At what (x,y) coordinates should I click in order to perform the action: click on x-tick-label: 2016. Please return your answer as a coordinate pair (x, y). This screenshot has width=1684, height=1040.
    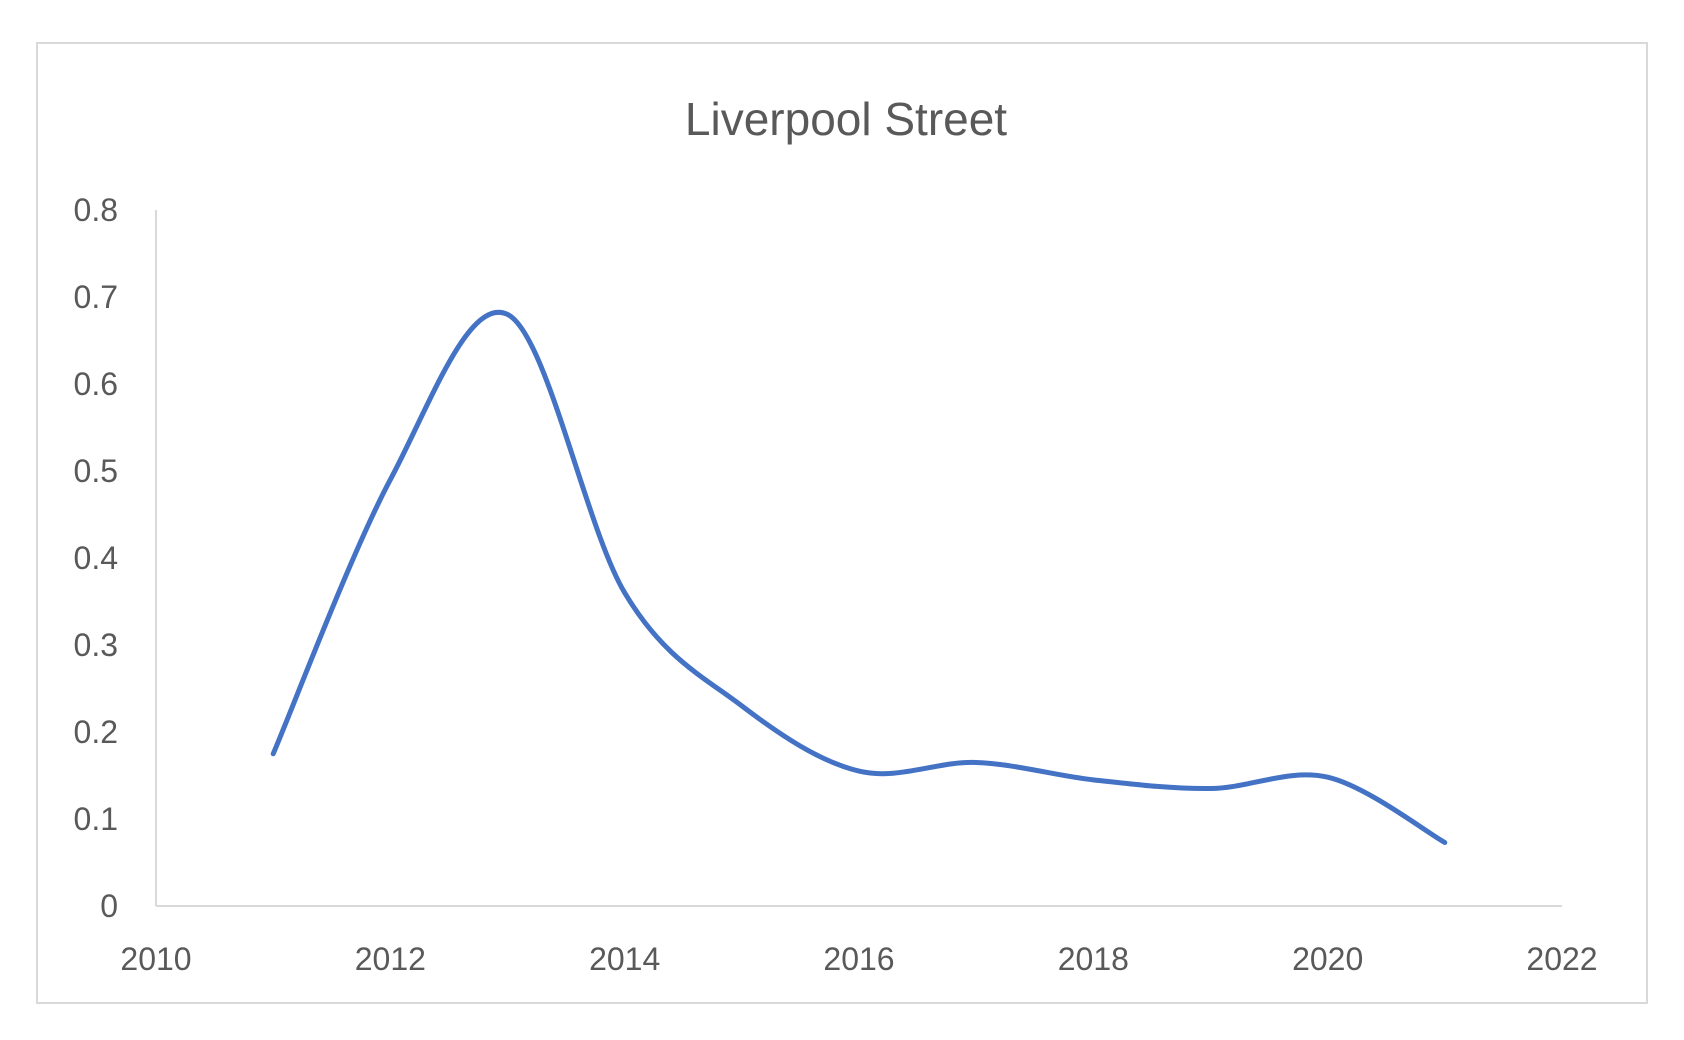
    Looking at the image, I should click on (858, 959).